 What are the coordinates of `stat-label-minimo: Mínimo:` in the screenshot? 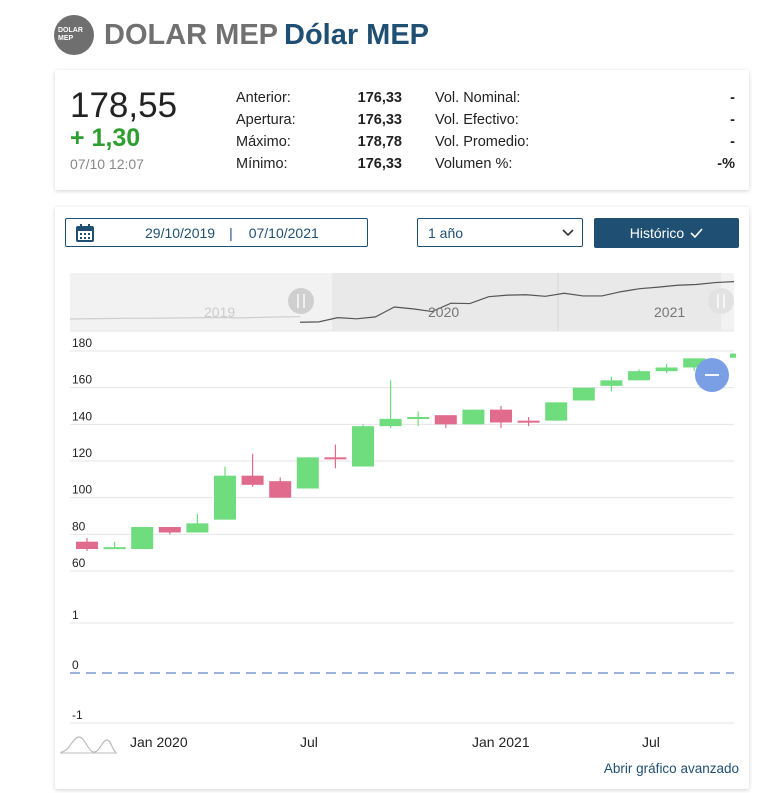 It's located at (262, 164).